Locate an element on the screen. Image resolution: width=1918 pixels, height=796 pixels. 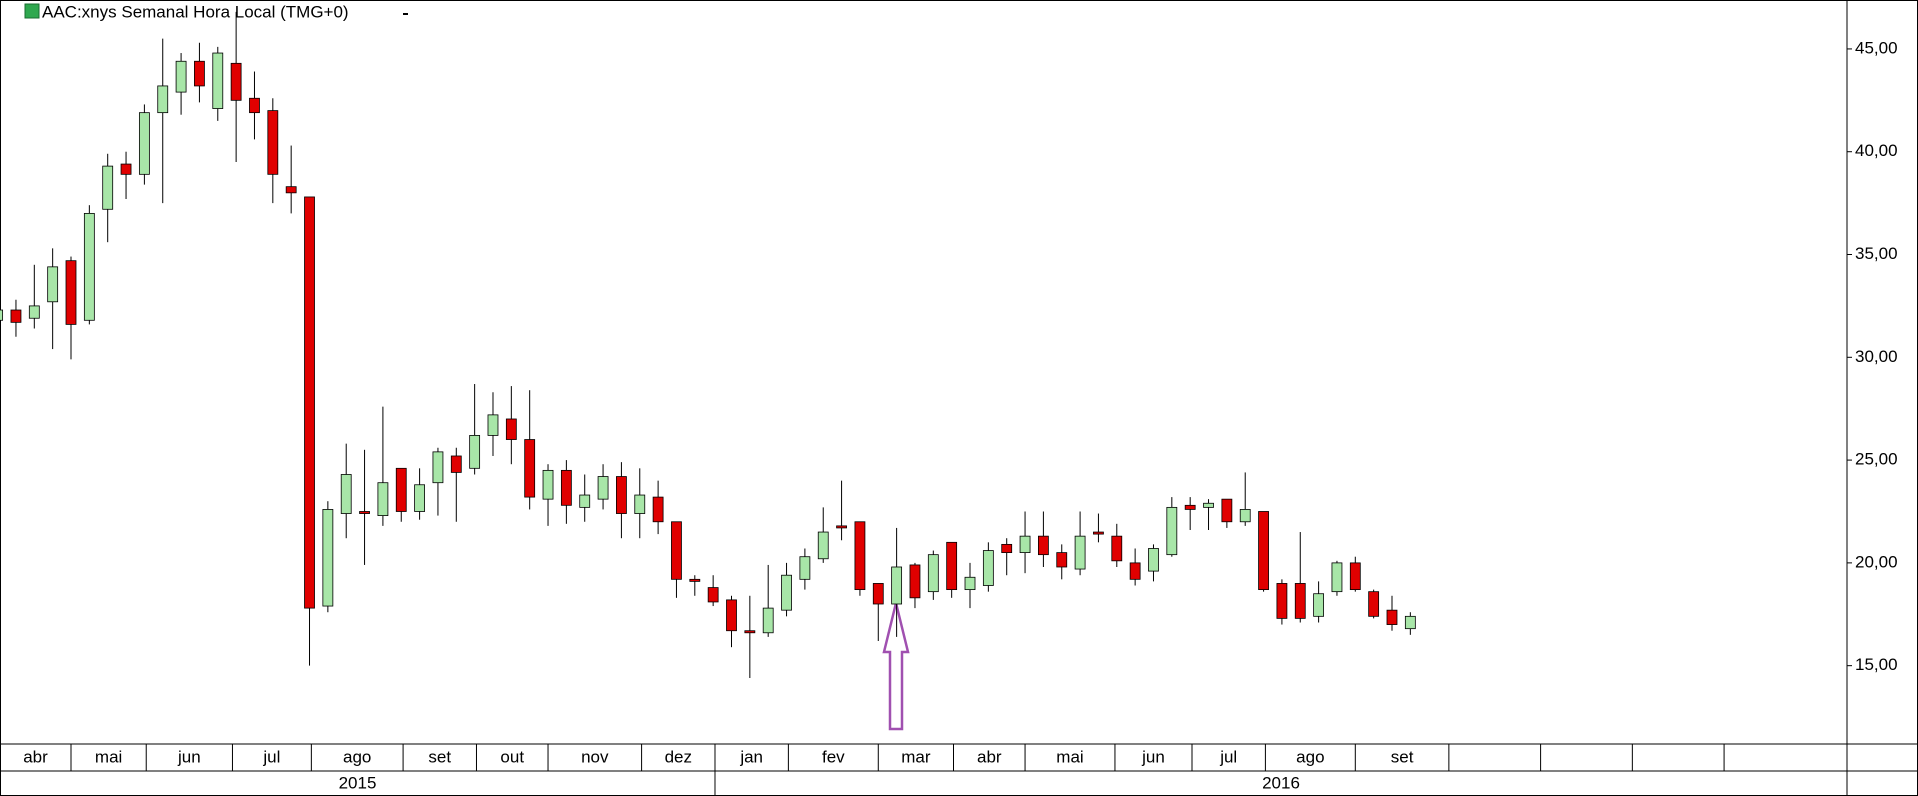
y-tick-label: 40,00 is located at coordinates (1876, 150).